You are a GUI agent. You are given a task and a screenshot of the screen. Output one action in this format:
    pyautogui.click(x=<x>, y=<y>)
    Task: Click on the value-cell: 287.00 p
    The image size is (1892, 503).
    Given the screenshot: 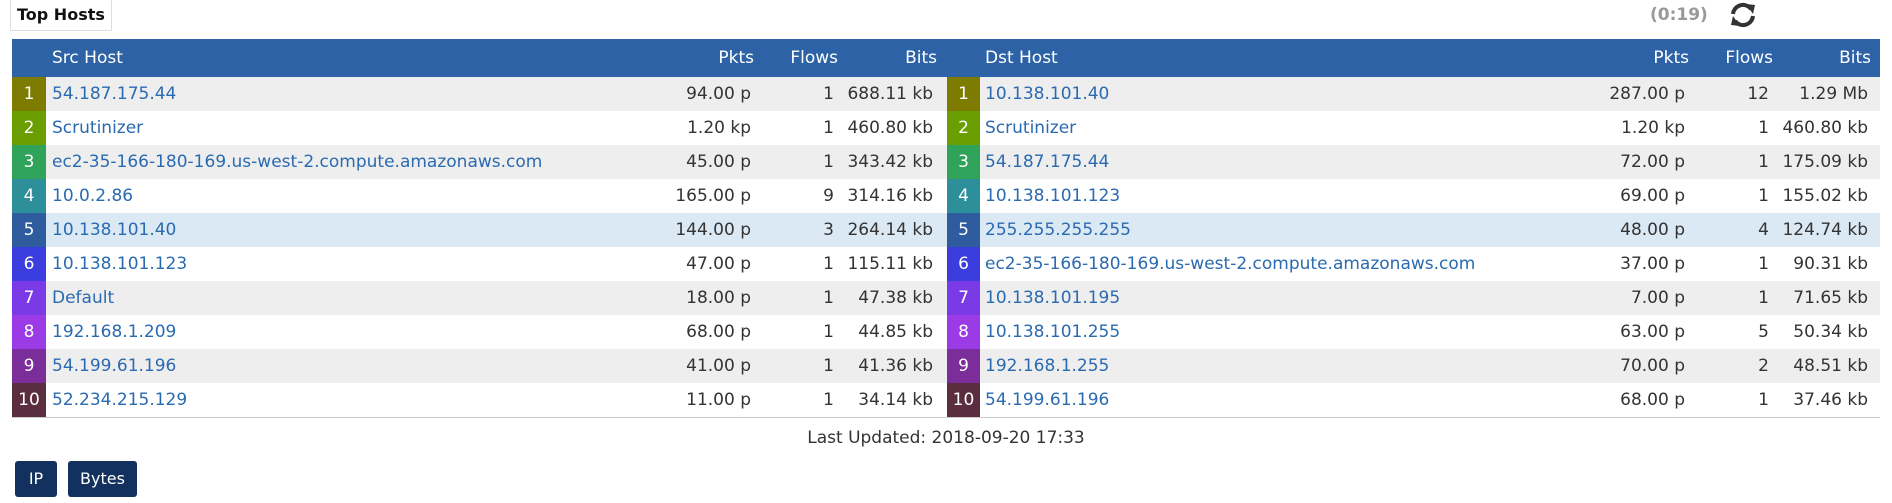 What is the action you would take?
    pyautogui.click(x=1647, y=94)
    